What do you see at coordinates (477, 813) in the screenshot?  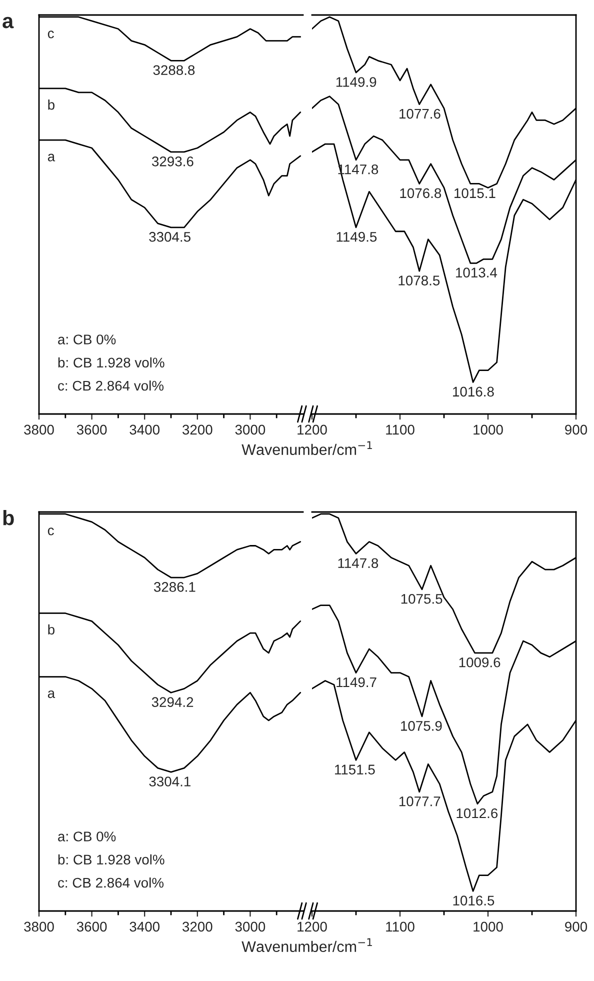 I see `annotation: 1012.6` at bounding box center [477, 813].